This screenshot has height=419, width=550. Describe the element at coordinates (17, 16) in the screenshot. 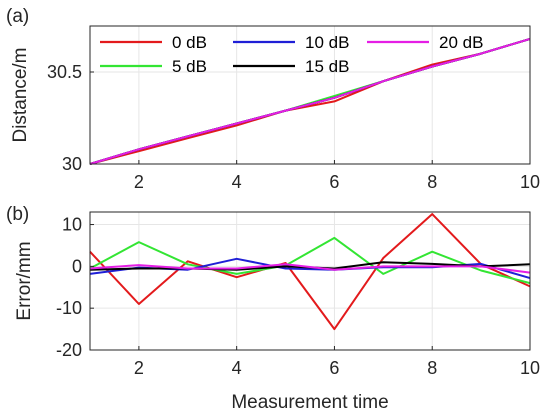

I see `panel-a-label: (a)` at that location.